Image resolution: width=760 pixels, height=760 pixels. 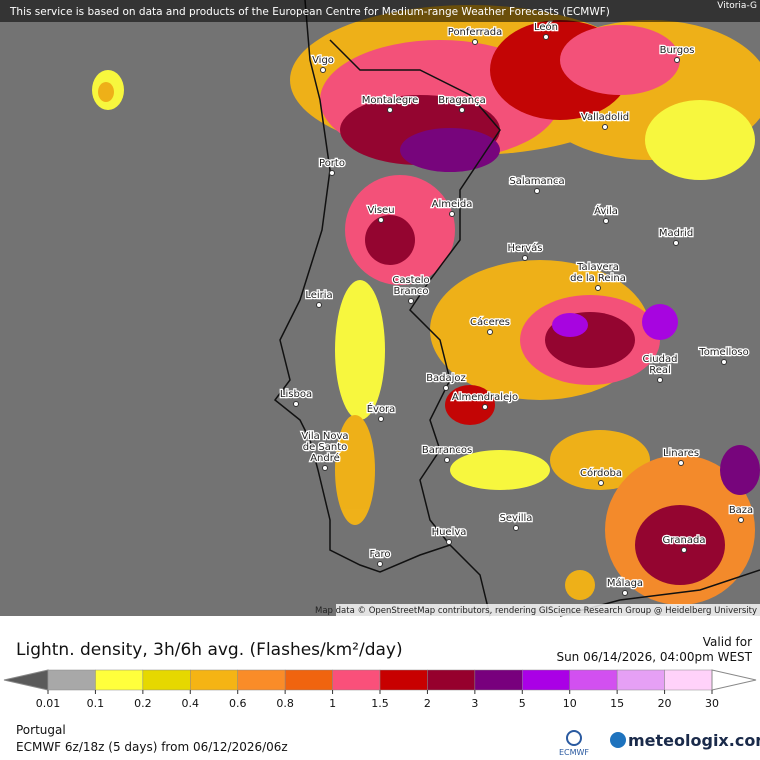 I want to click on tick-label: 0.8, so click(x=285, y=703).